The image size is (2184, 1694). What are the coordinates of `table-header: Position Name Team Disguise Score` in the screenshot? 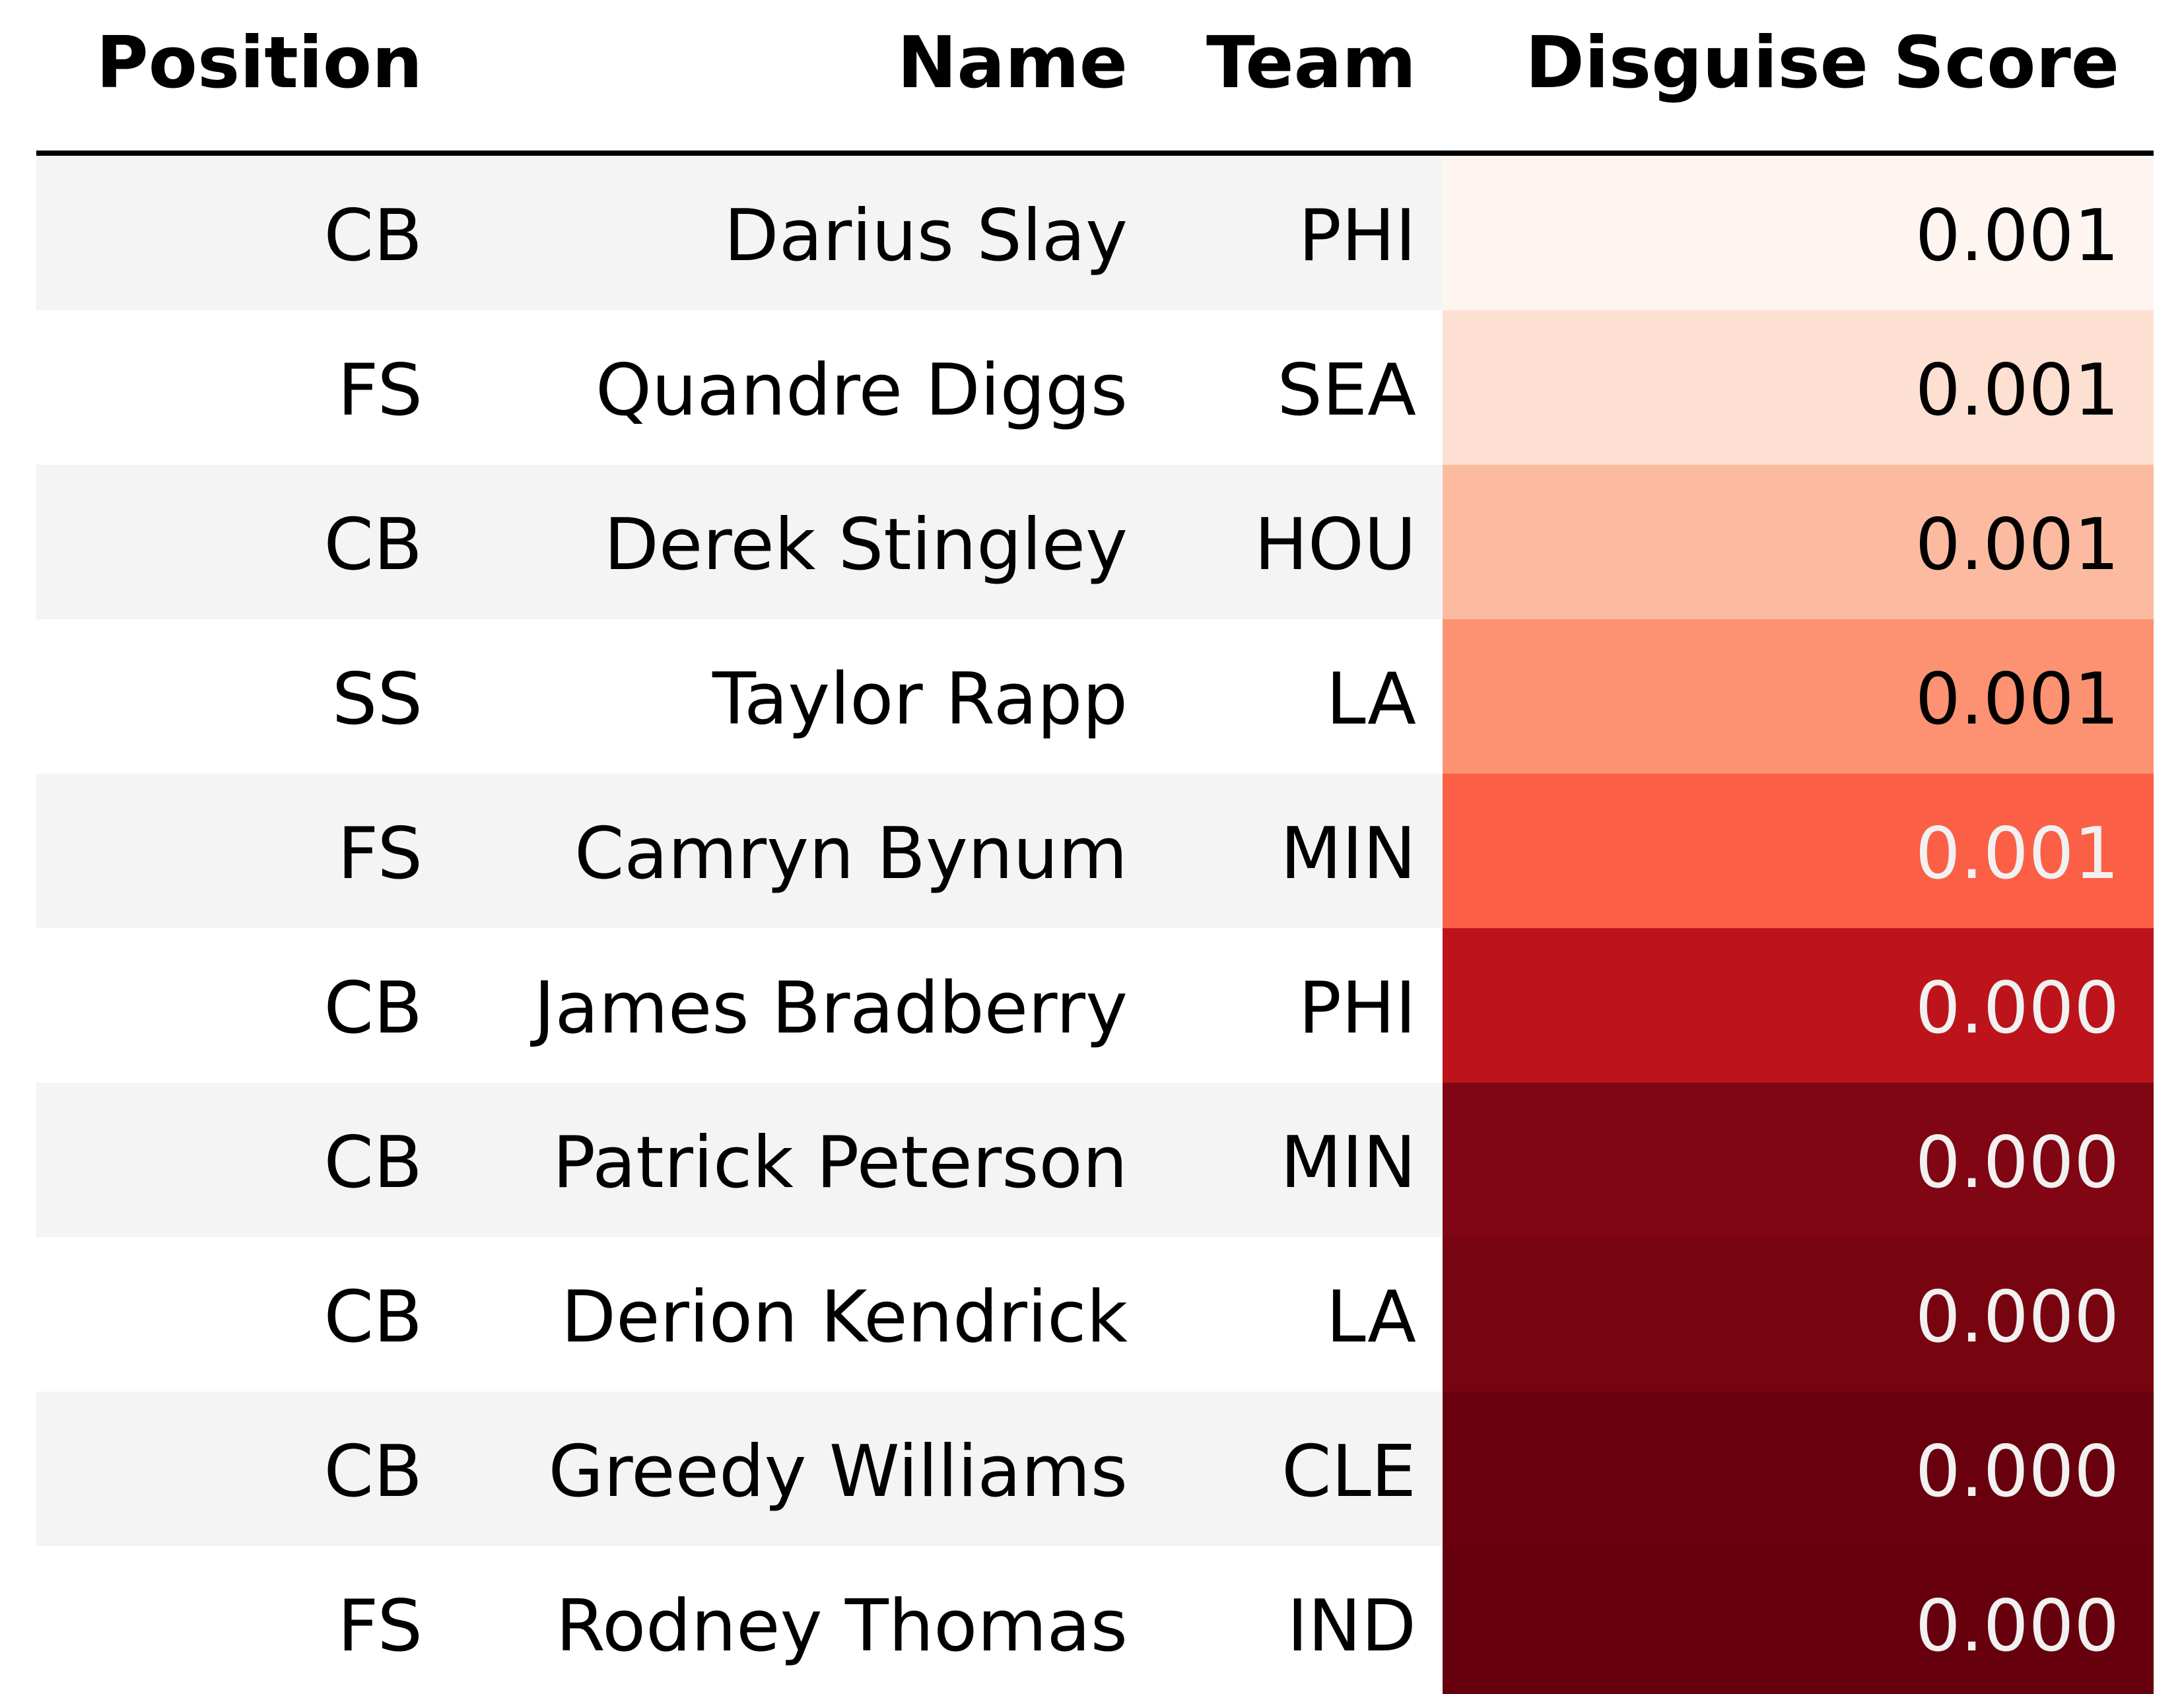 It's located at (1107, 63).